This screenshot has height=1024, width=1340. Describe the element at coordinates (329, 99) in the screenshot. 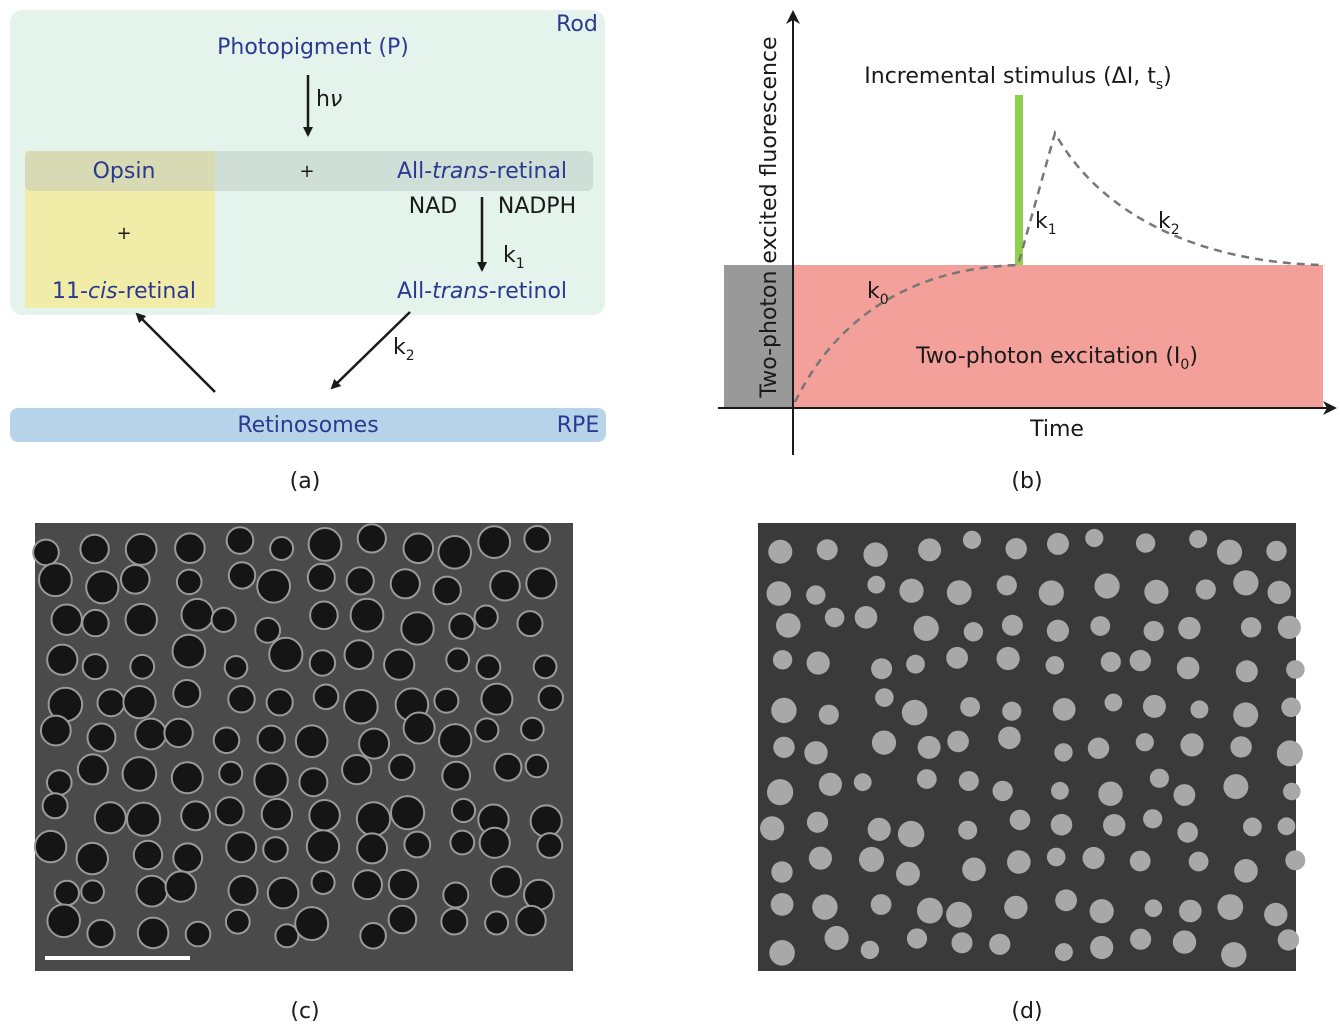

I see `hv: hν` at that location.